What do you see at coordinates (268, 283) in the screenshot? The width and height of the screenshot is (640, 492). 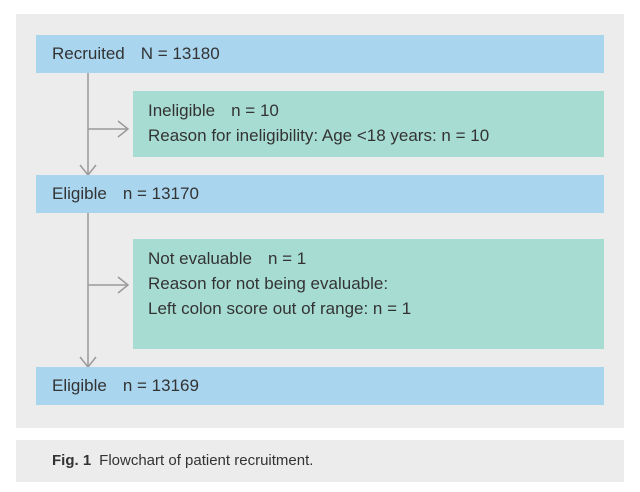 I see `node-text: Reason for not being evaluable:` at bounding box center [268, 283].